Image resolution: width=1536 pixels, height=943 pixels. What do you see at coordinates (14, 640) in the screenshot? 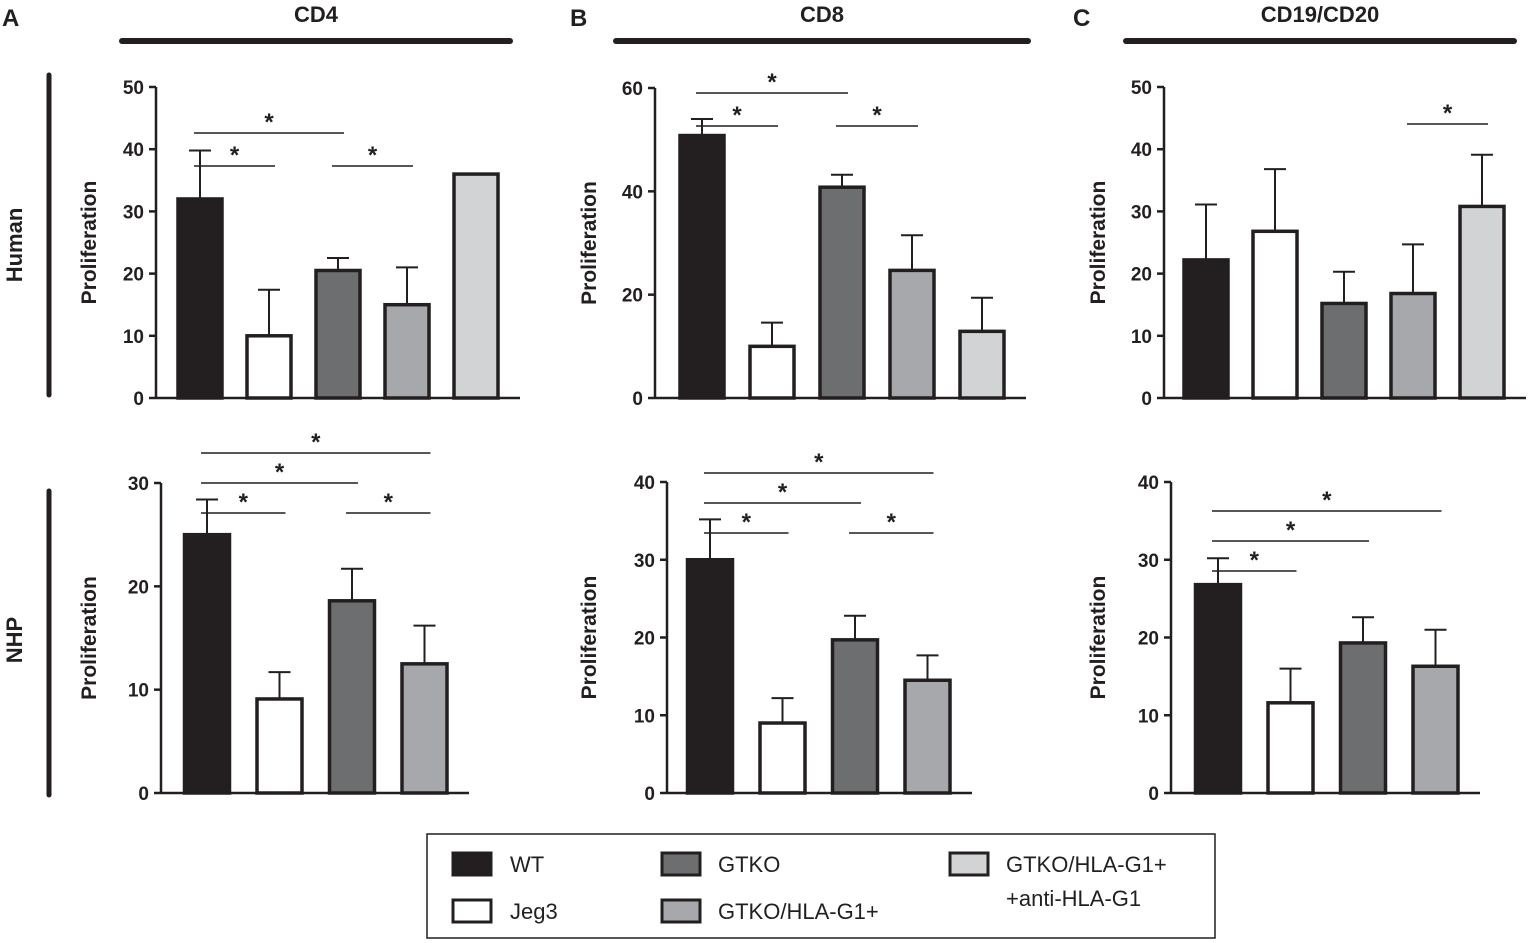
I see `row-label-nhp: NHP` at bounding box center [14, 640].